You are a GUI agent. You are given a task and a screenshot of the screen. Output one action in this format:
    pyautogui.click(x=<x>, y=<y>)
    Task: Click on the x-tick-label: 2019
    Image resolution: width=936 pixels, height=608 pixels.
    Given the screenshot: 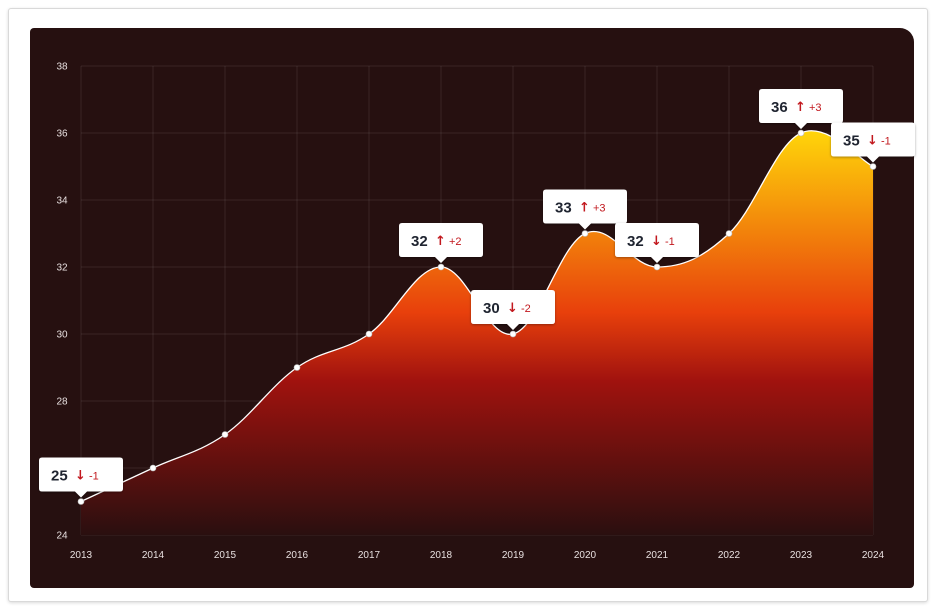 What is the action you would take?
    pyautogui.click(x=513, y=555)
    